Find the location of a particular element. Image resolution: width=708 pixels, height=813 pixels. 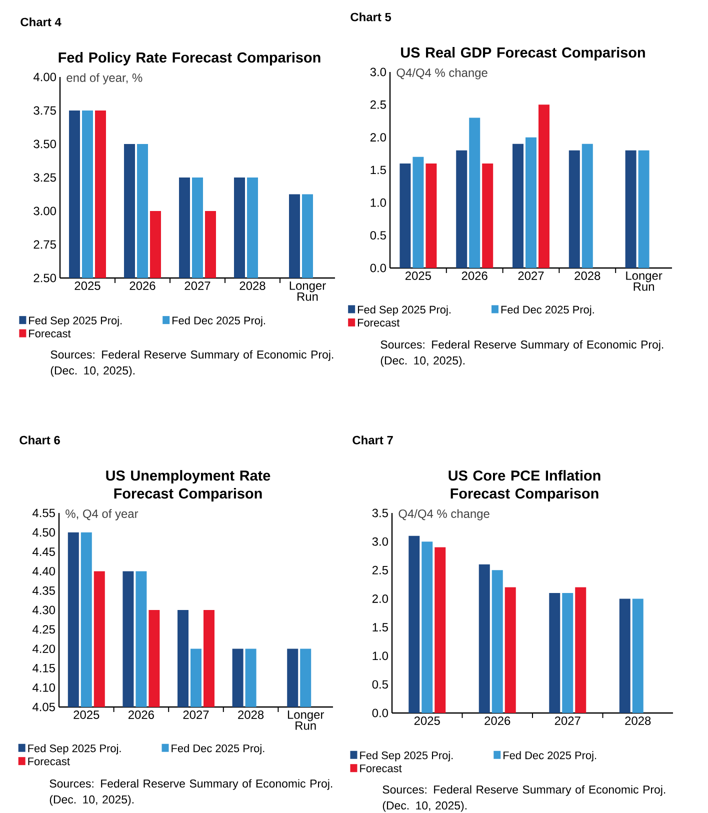

y-tick-label: 3.25 is located at coordinates (45, 177).